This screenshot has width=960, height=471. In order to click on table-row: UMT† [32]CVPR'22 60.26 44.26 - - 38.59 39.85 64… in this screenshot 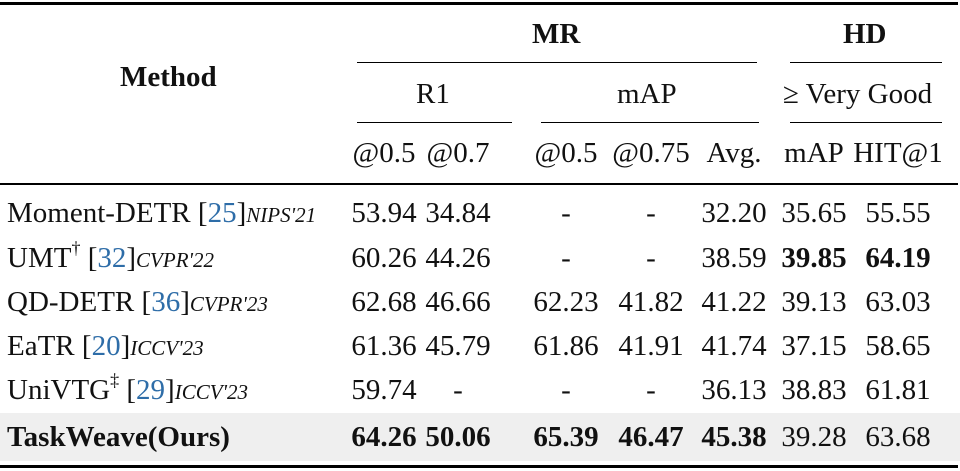, I will do `click(480, 258)`.